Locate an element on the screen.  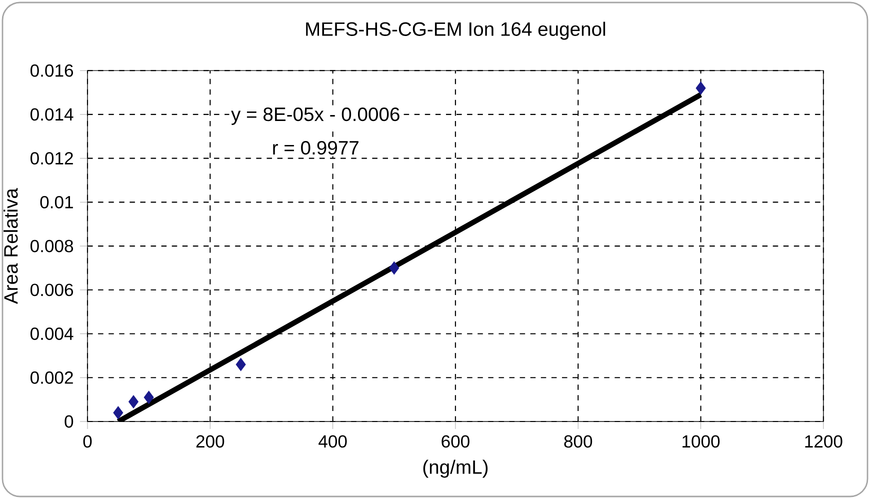
x-tick-label: 800 is located at coordinates (578, 441).